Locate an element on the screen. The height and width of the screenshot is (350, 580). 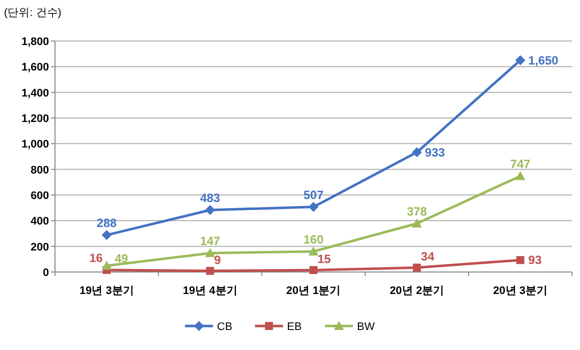
legend-label: BW is located at coordinates (366, 327).